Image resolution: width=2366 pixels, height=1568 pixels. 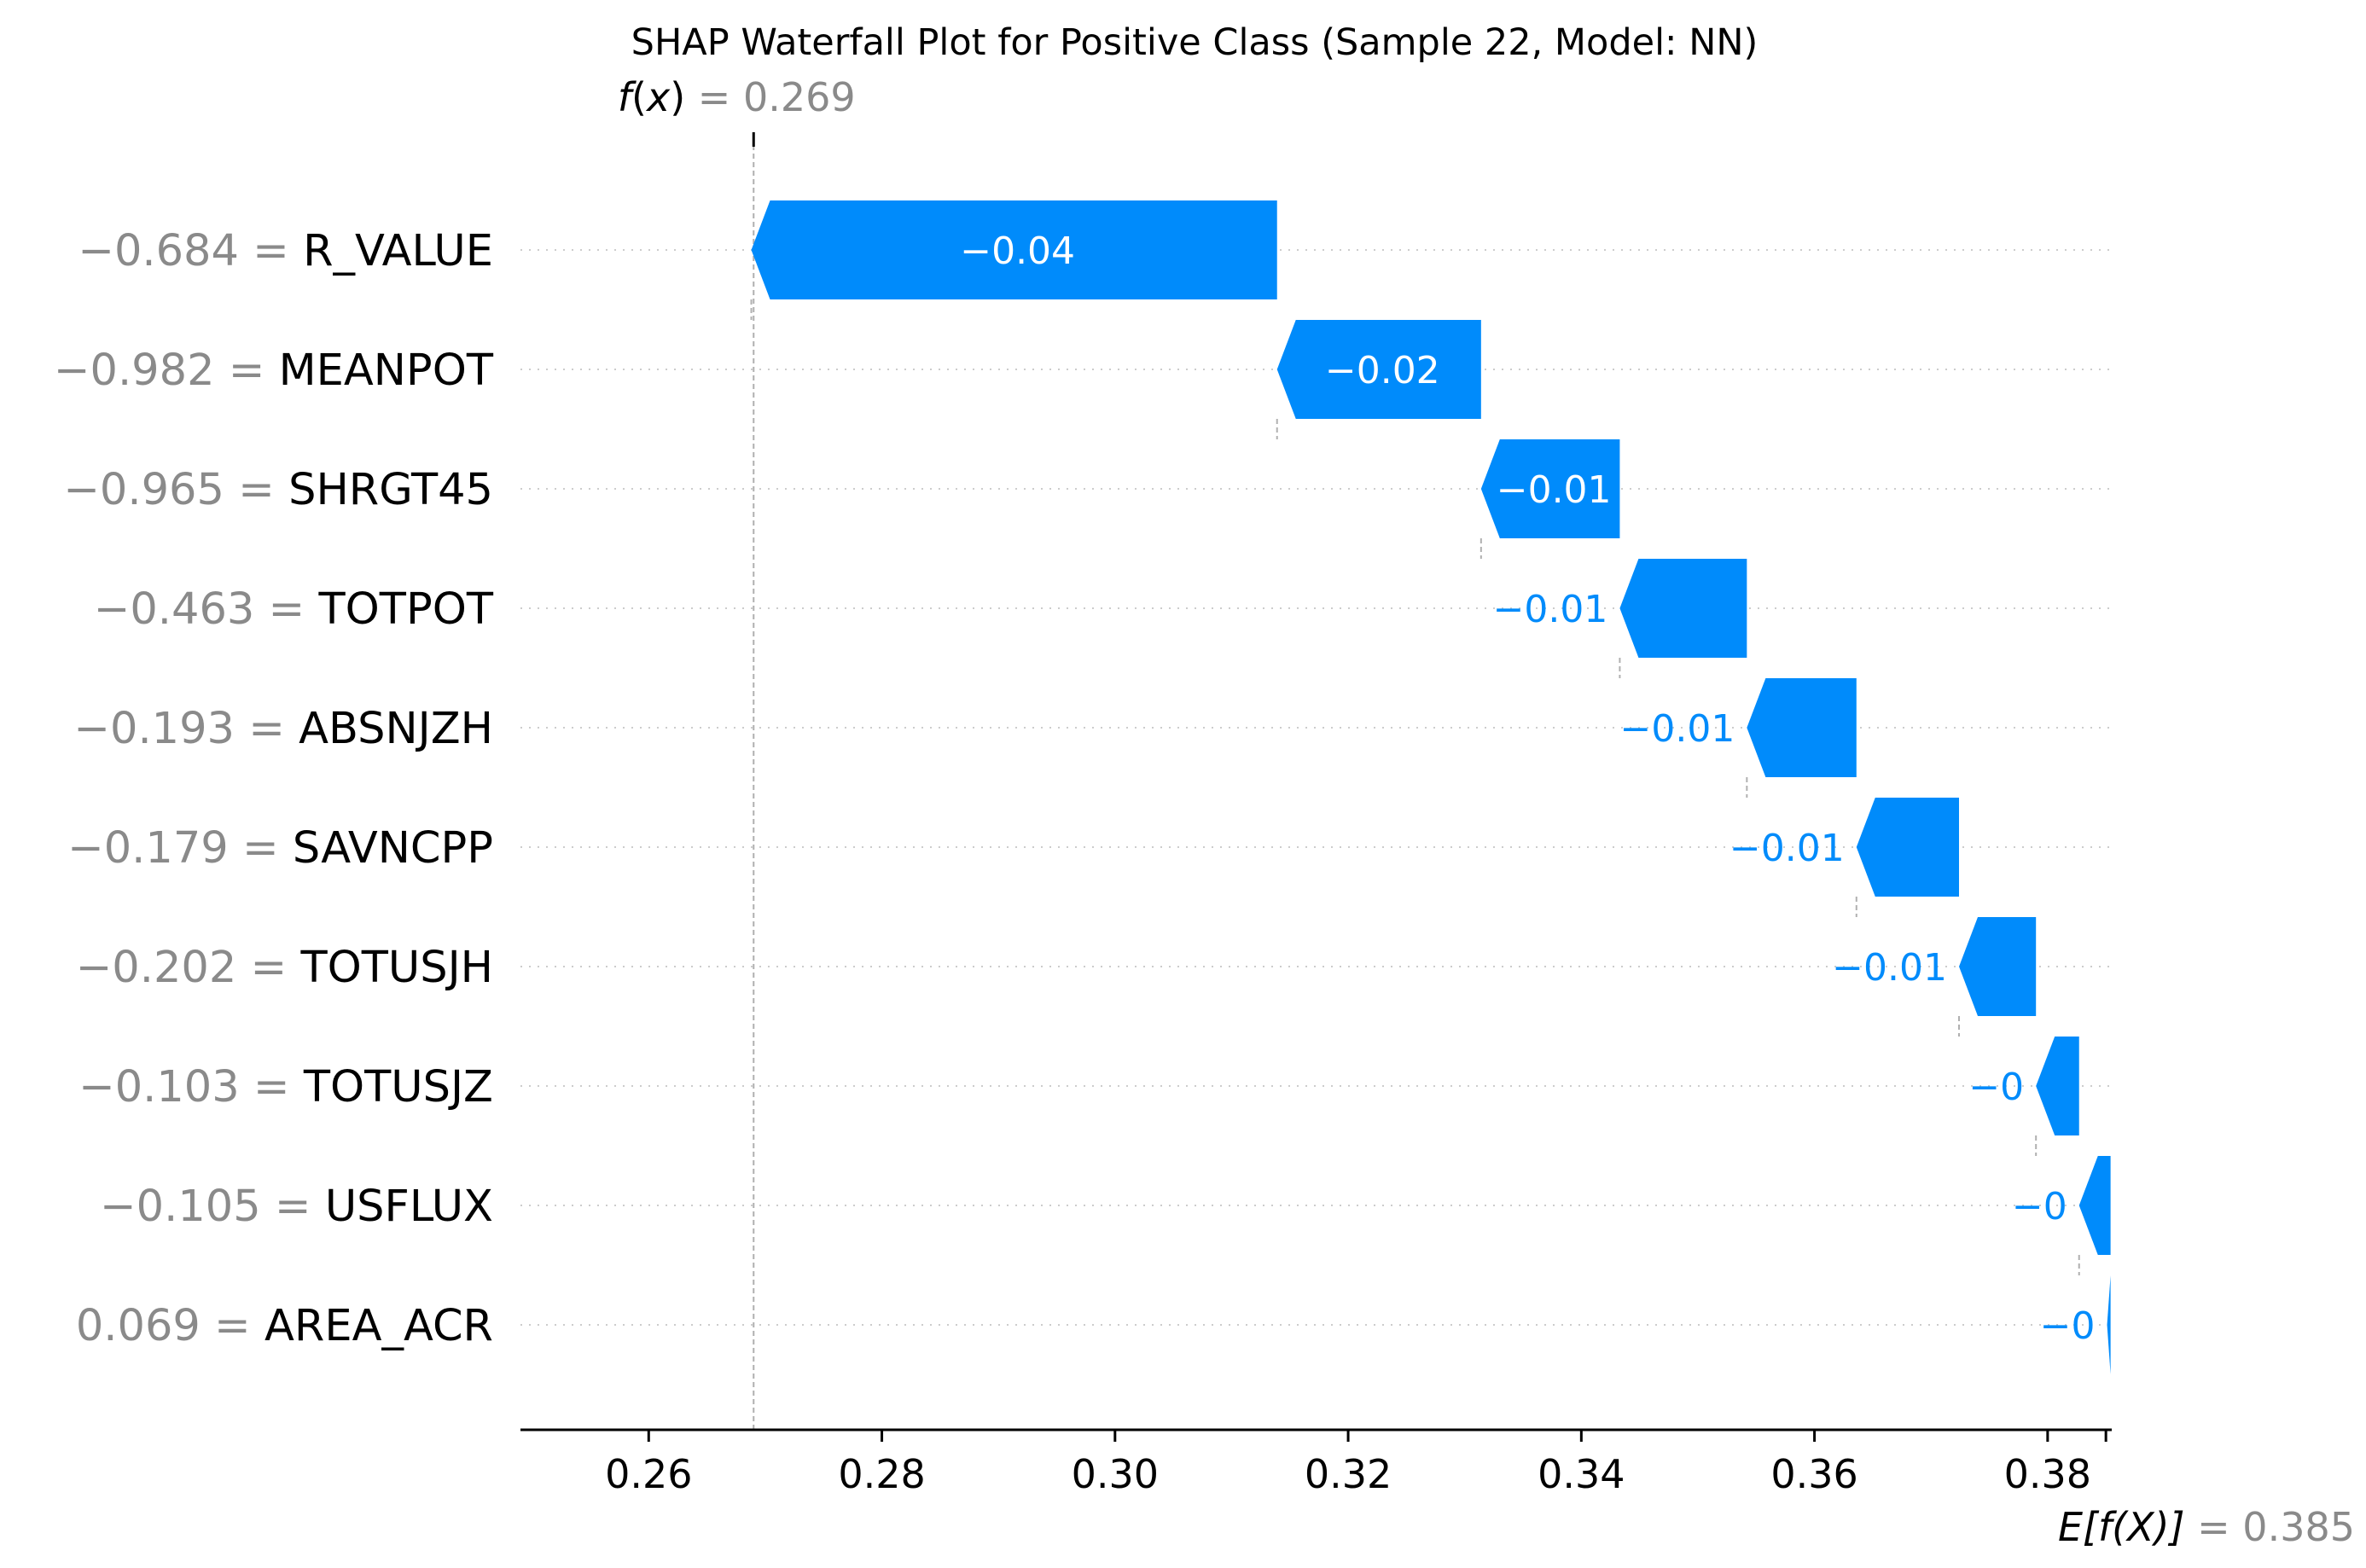 What do you see at coordinates (285, 1087) in the screenshot?
I see `feature-label: −0.103 = TOTUSJZ` at bounding box center [285, 1087].